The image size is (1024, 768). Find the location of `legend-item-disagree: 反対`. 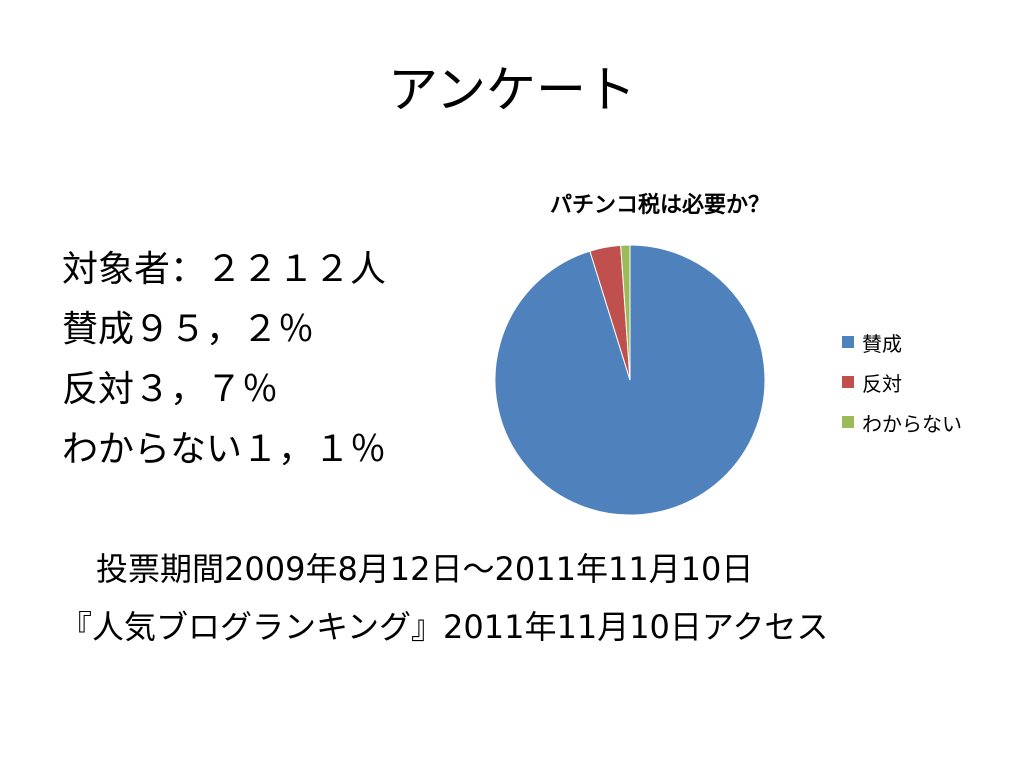

legend-item-disagree: 反対 is located at coordinates (927, 382).